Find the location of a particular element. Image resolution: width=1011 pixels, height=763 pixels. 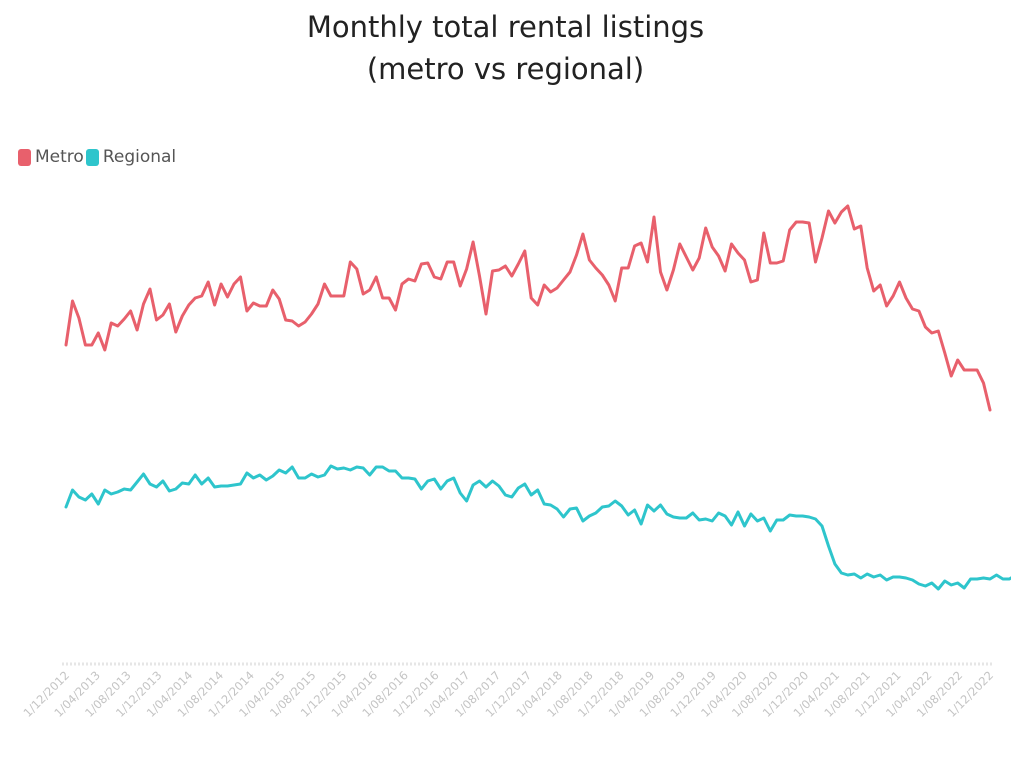

legend-label-metro: Metro is located at coordinates (59, 157).